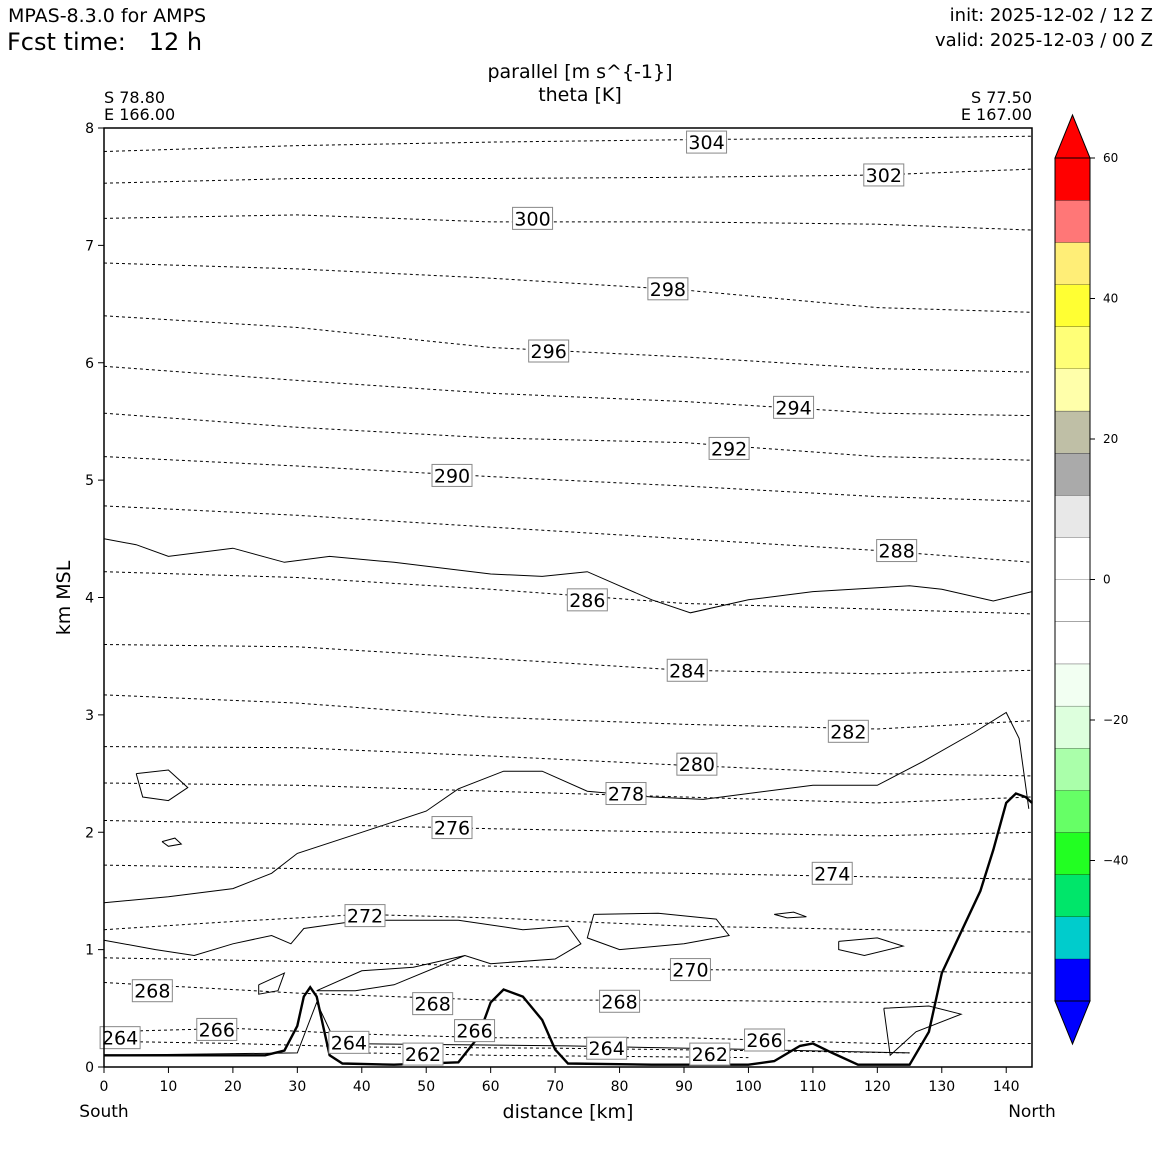 Image resolution: width=1160 pixels, height=1160 pixels. I want to click on theta-label-text: 268, so click(152, 992).